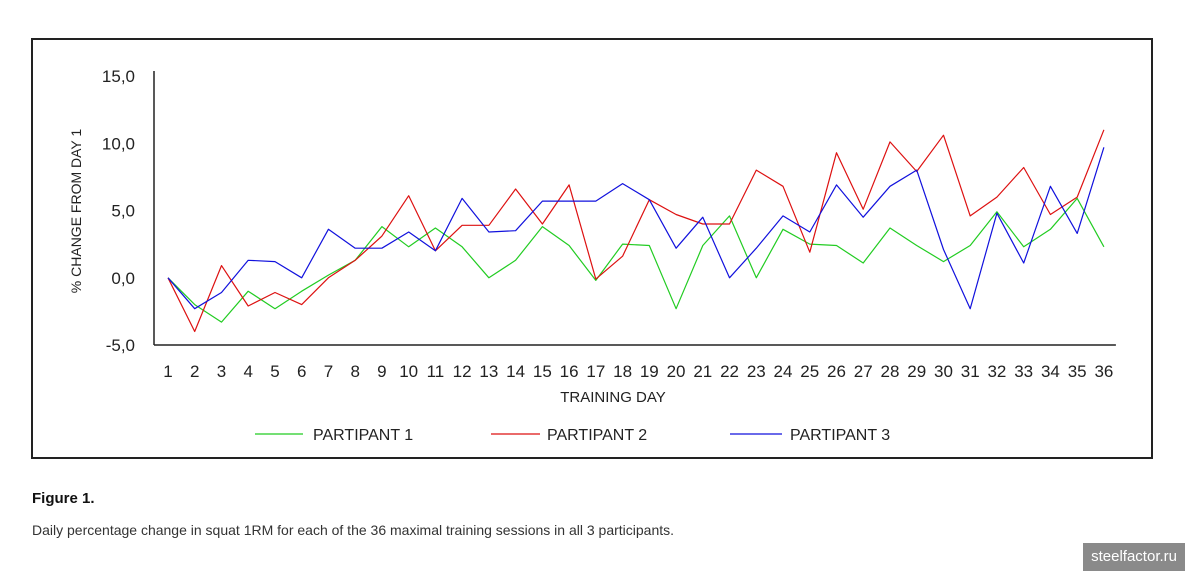  Describe the element at coordinates (597, 435) in the screenshot. I see `legend-label-2: PARTIPANT 2` at that location.